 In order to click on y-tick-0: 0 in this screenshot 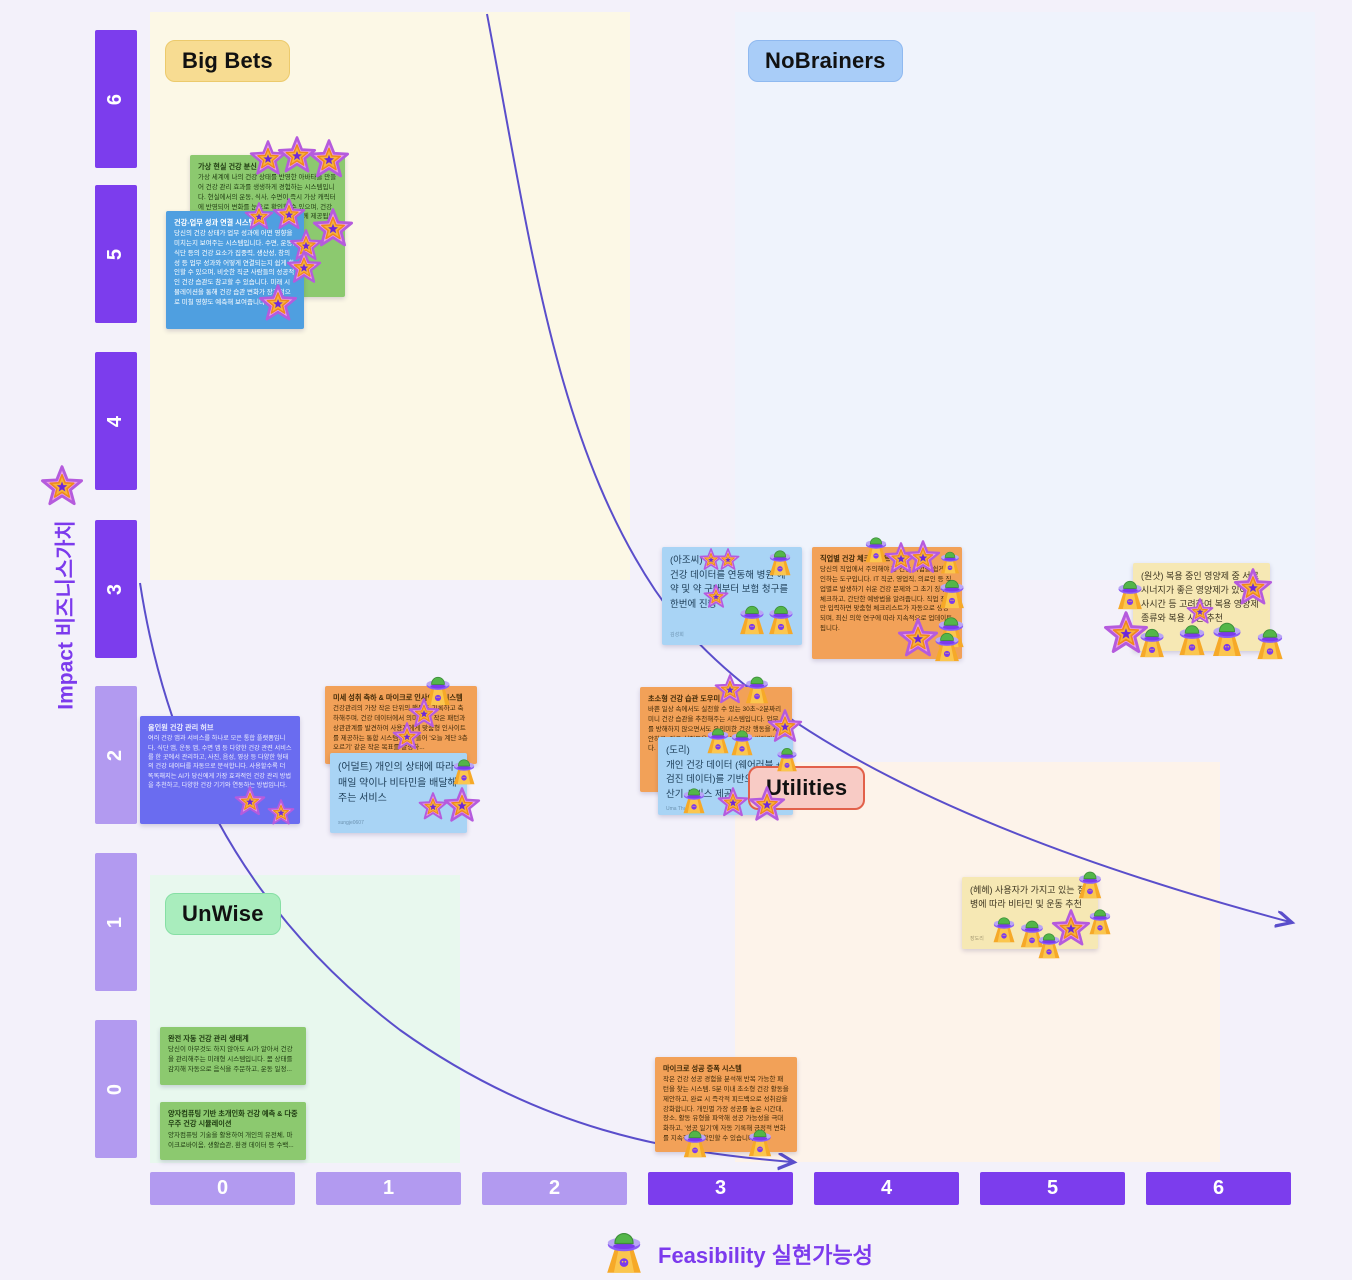, I will do `click(116, 1089)`.